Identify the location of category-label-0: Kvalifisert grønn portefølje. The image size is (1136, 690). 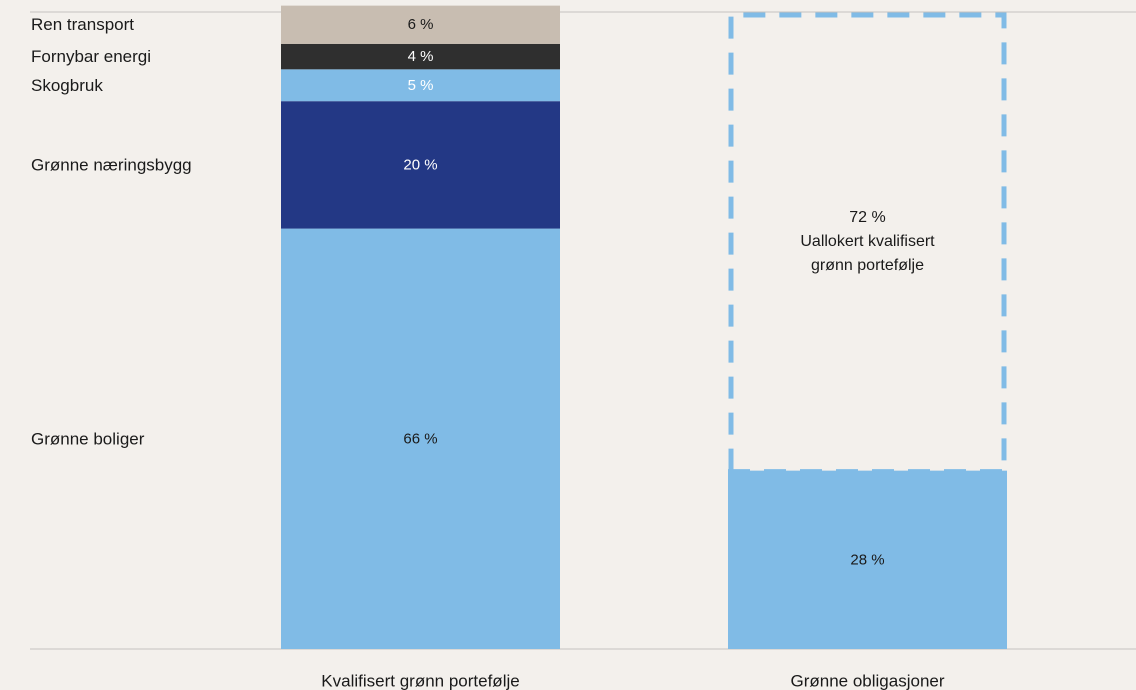
(420, 681).